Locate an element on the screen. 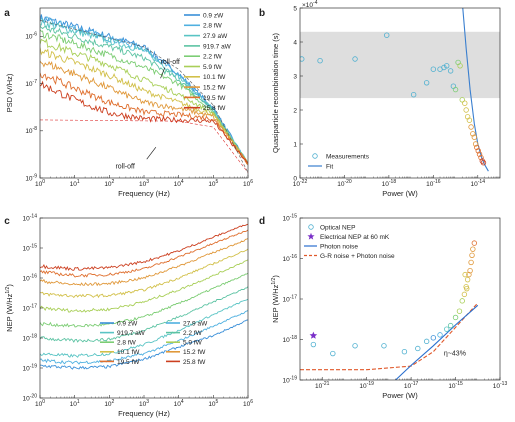 This screenshot has height=422, width=515. y-tick-label: 10⁻⁶ is located at coordinates (31, 36).